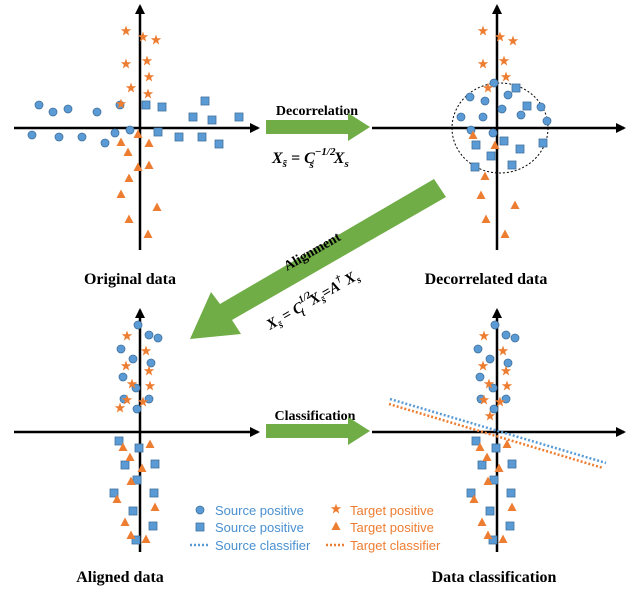  Describe the element at coordinates (496, 436) in the screenshot. I see `target-classifier-line` at that location.